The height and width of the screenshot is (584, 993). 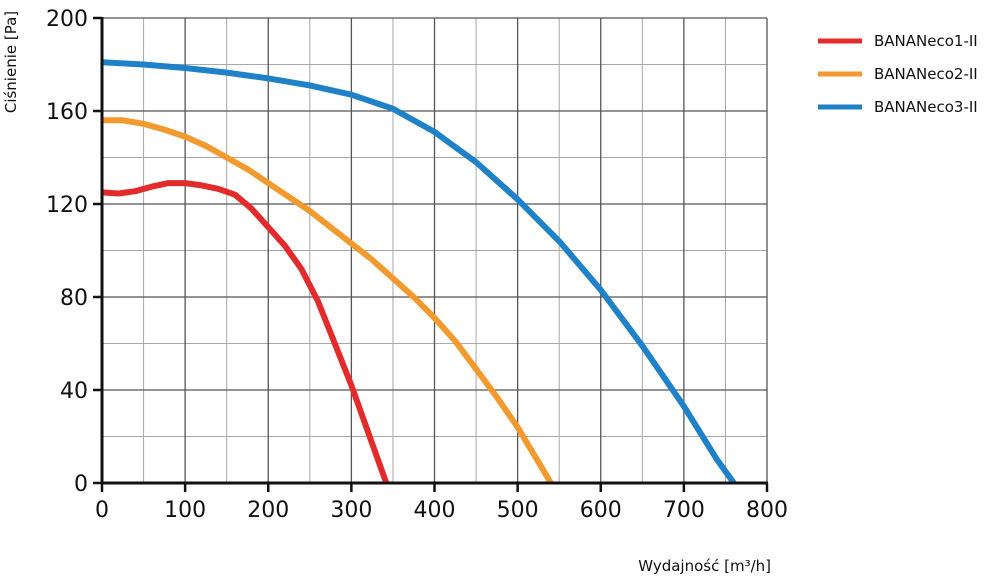 What do you see at coordinates (67, 205) in the screenshot?
I see `y-tick-label: 120` at bounding box center [67, 205].